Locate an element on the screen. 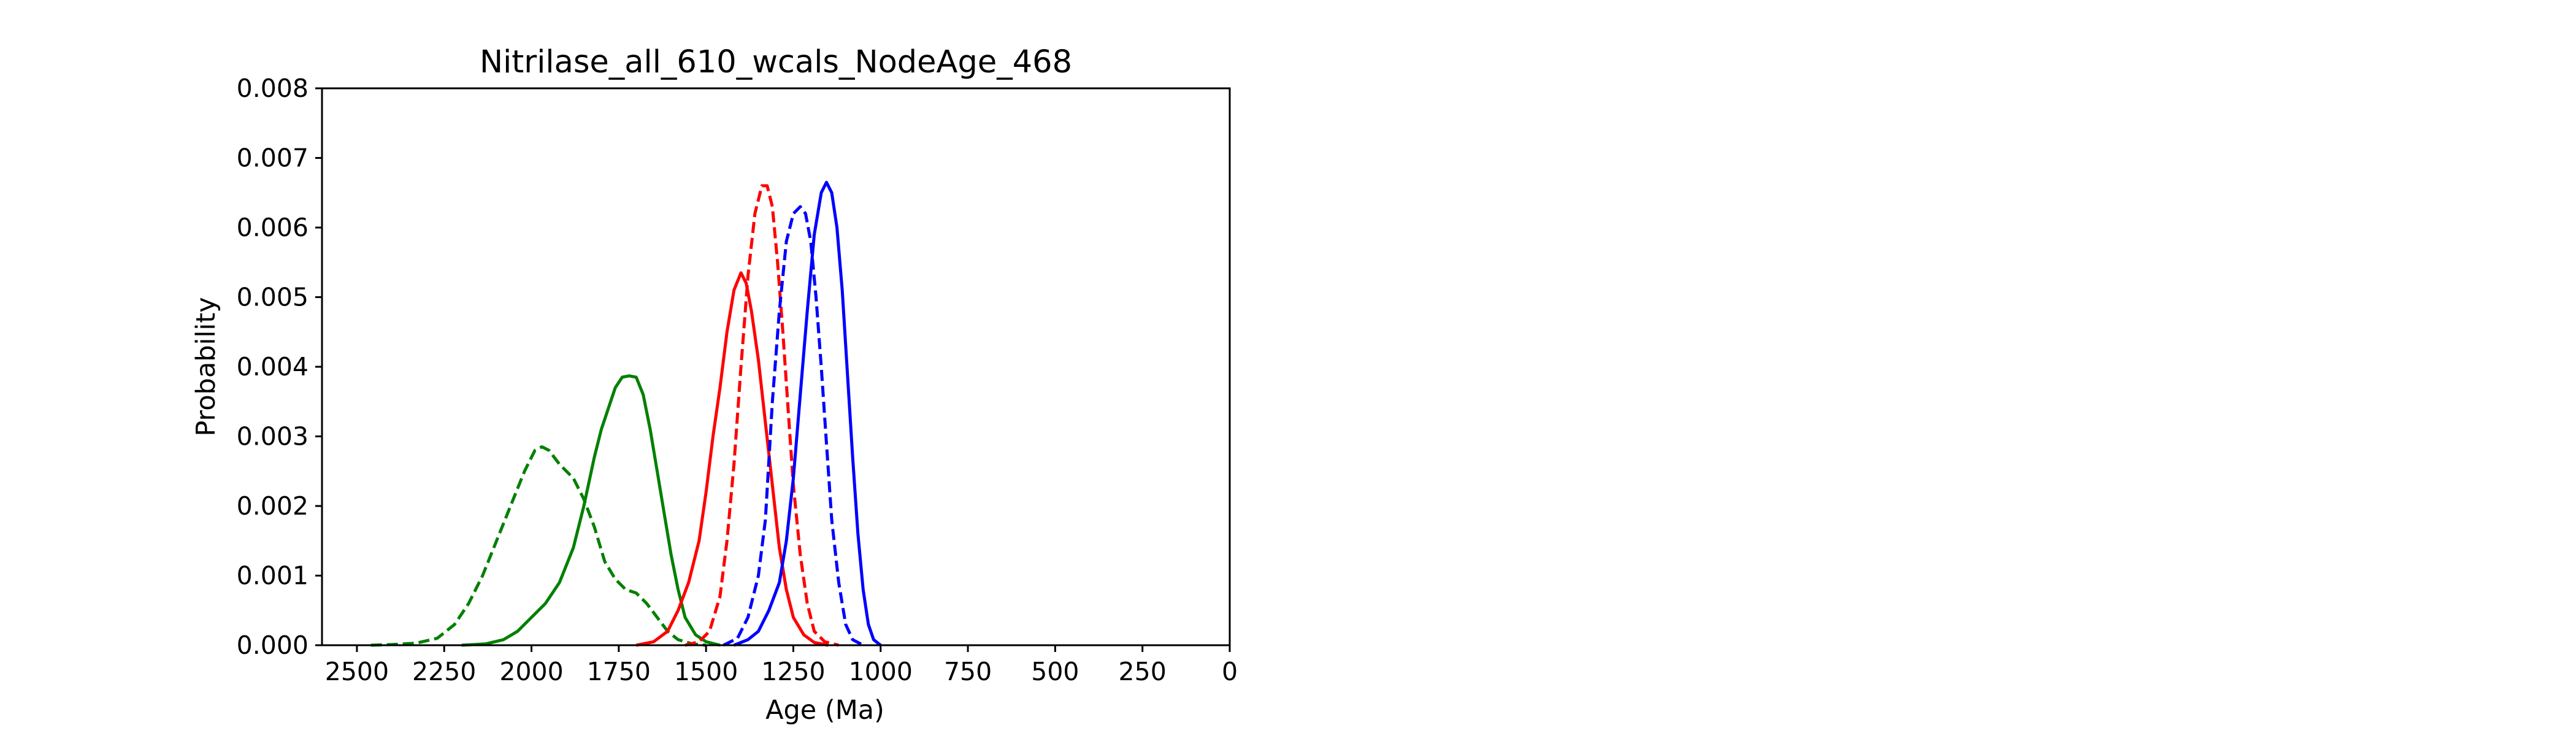 The image size is (2576, 736). series-layer is located at coordinates (626, 413).